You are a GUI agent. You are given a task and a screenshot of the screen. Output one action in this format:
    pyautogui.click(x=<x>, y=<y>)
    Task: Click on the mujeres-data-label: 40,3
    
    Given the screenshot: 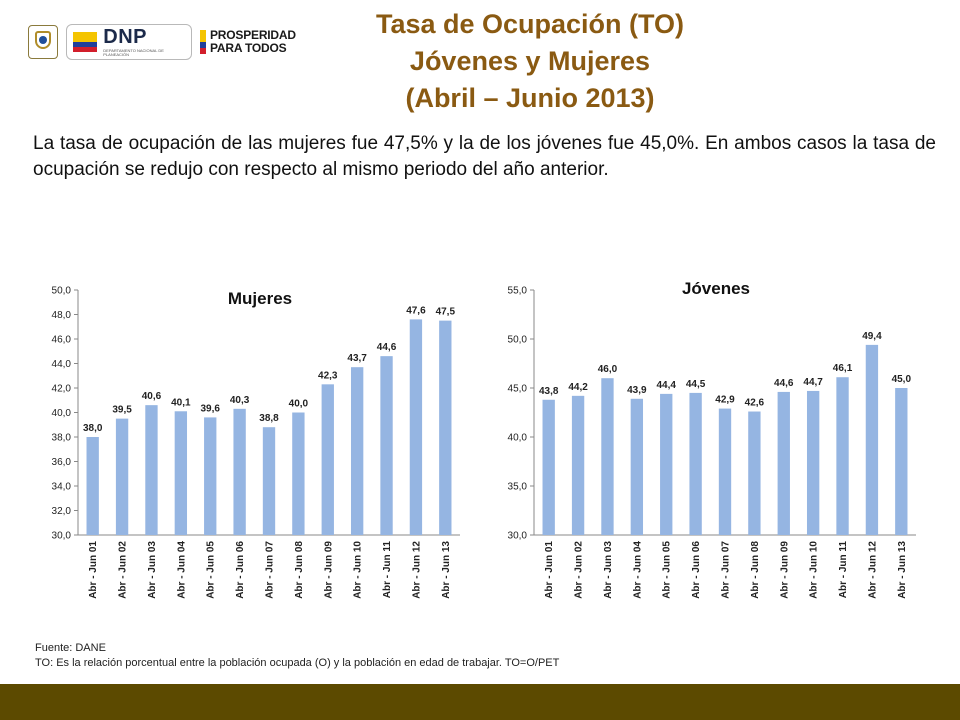 What is the action you would take?
    pyautogui.click(x=240, y=400)
    